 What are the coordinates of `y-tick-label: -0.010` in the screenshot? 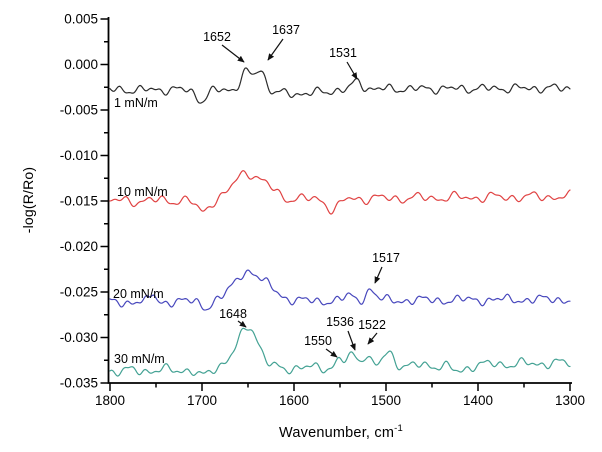 It's located at (79, 155).